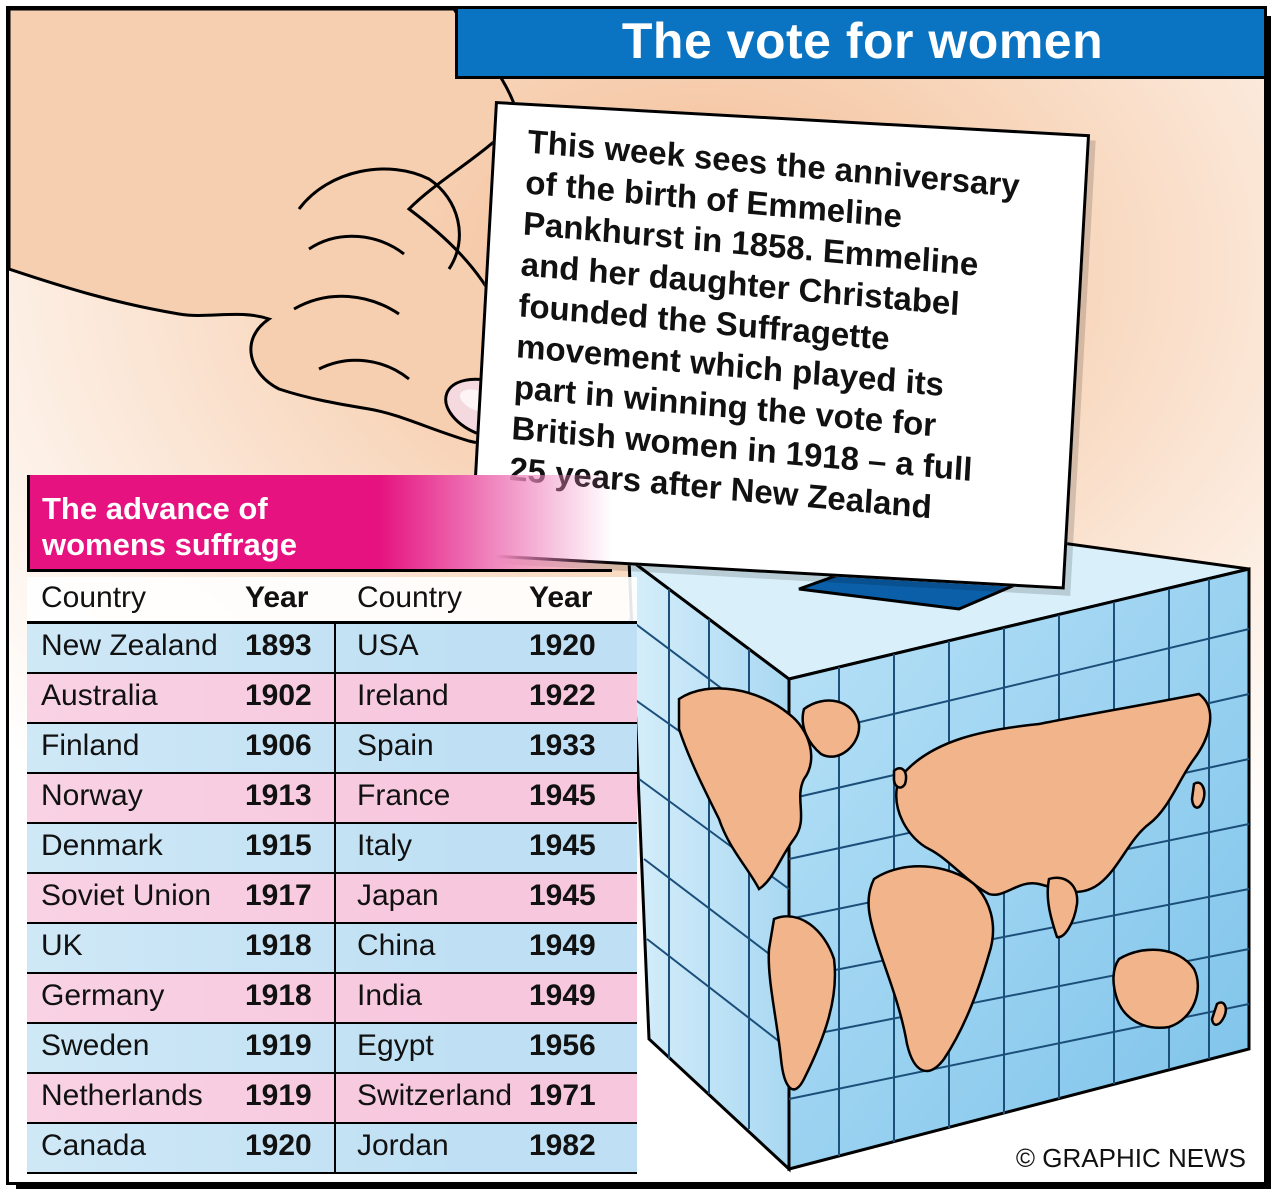 This screenshot has width=1275, height=1195. What do you see at coordinates (395, 1045) in the screenshot?
I see `country-cell: Egypt` at bounding box center [395, 1045].